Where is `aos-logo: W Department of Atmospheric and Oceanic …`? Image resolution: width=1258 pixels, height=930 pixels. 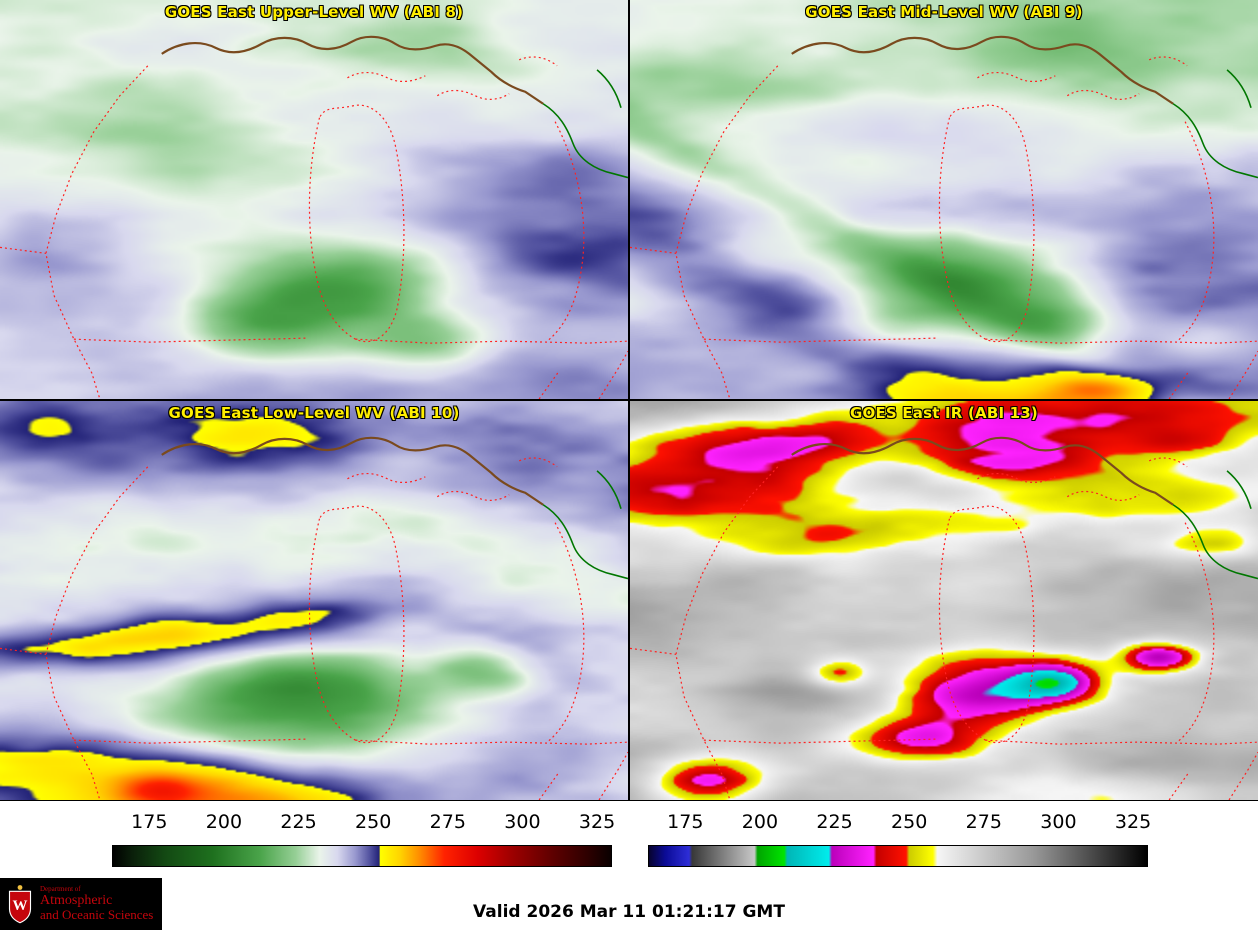 aos-logo: W Department of Atmospheric and Oceanic … is located at coordinates (81, 904).